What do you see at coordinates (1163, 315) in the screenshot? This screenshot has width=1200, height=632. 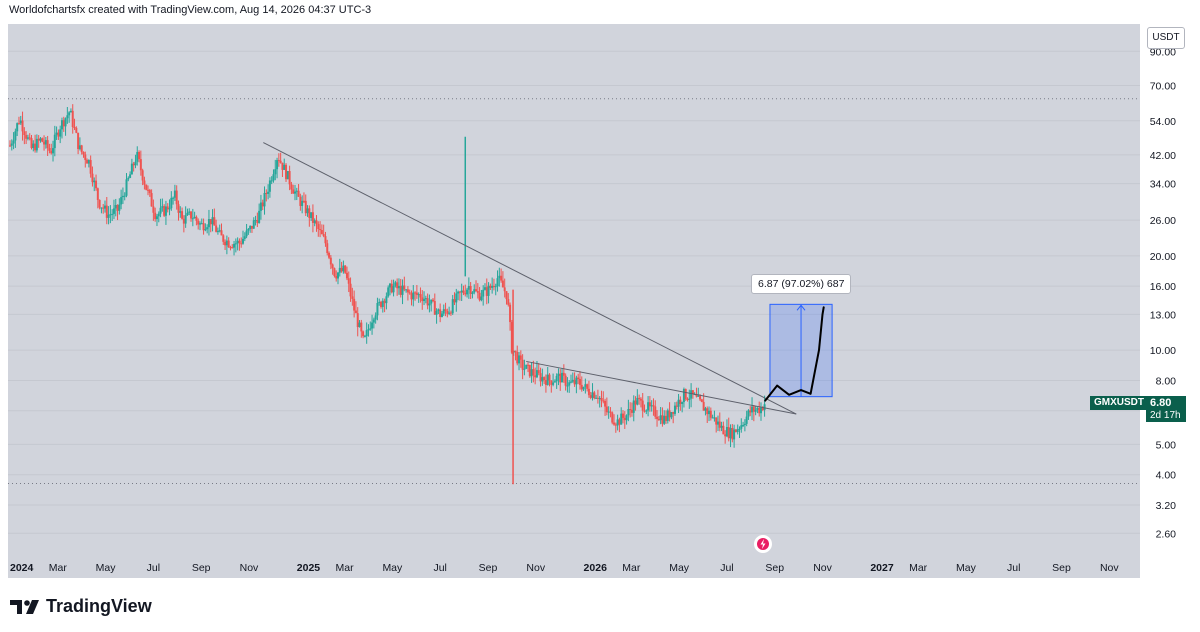 I see `y-tick-label: 13.00` at bounding box center [1163, 315].